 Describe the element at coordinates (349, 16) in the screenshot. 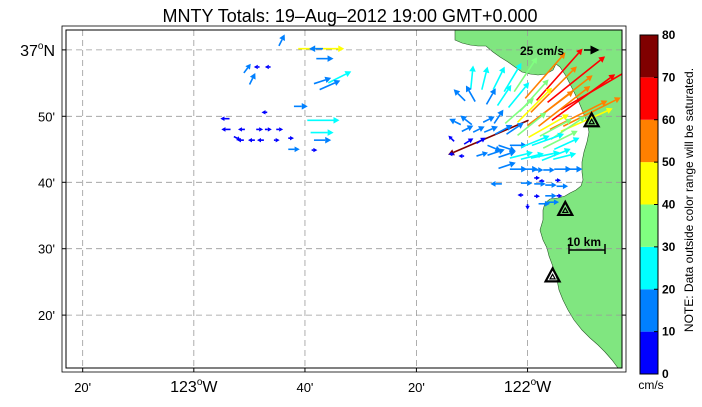

I see `chart-title: MNTY Totals: 19–Aug–2012 19:00 GMT+0.000` at that location.